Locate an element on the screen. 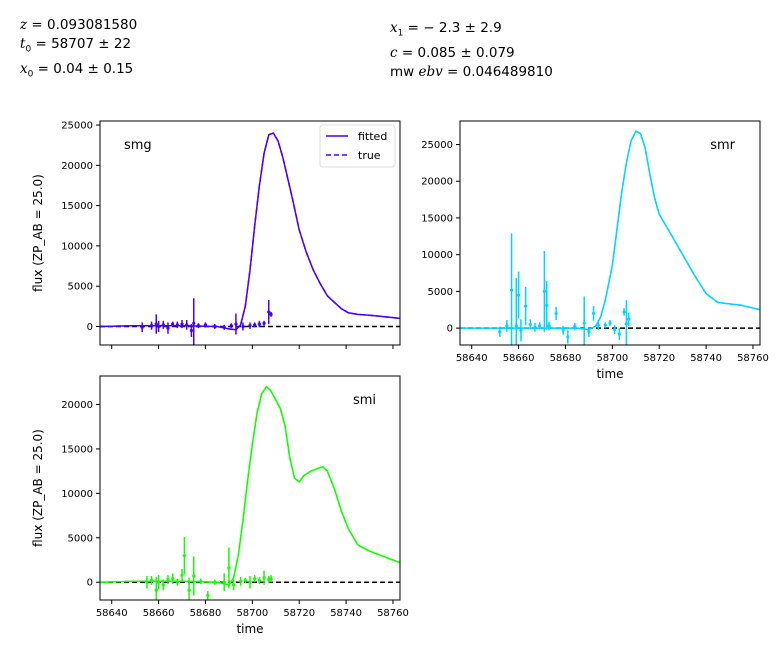 The width and height of the screenshot is (780, 670). fitted-line-smg is located at coordinates (250, 231).